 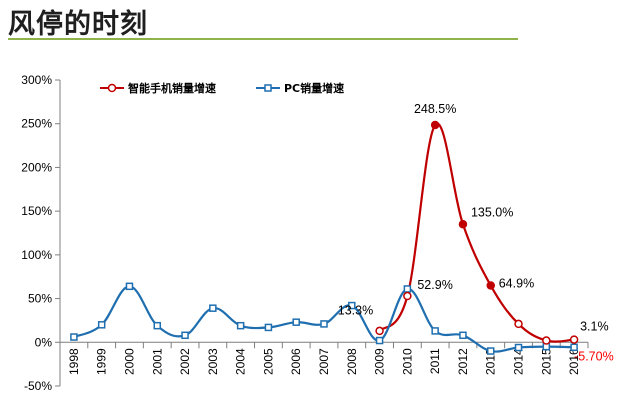 What do you see at coordinates (516, 284) in the screenshot?
I see `data-label: 64.9%` at bounding box center [516, 284].